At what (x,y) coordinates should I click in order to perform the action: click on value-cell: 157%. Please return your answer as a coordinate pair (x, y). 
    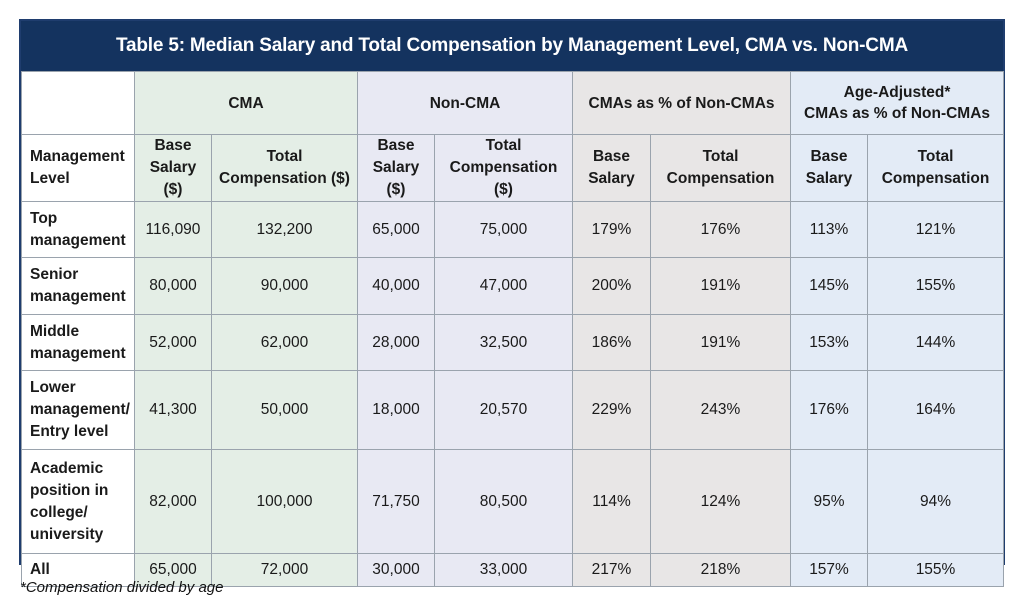
    Looking at the image, I should click on (829, 570).